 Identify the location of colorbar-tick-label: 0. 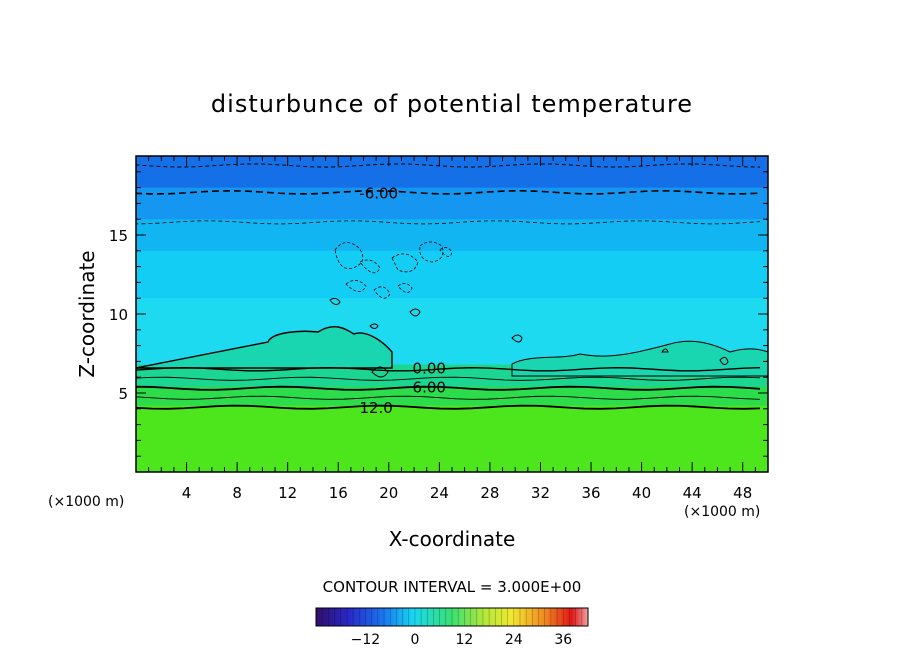
(414, 640).